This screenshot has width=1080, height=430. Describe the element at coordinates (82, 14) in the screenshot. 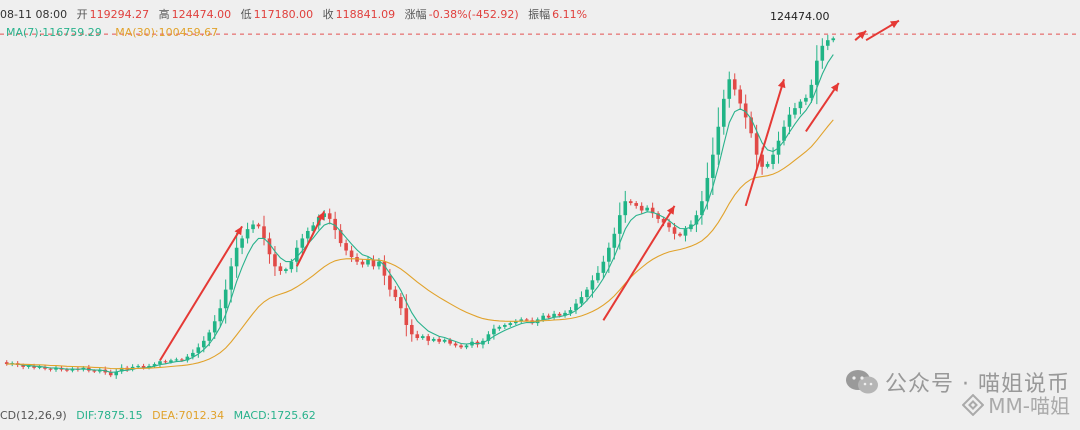

I see `open-label: 开` at that location.